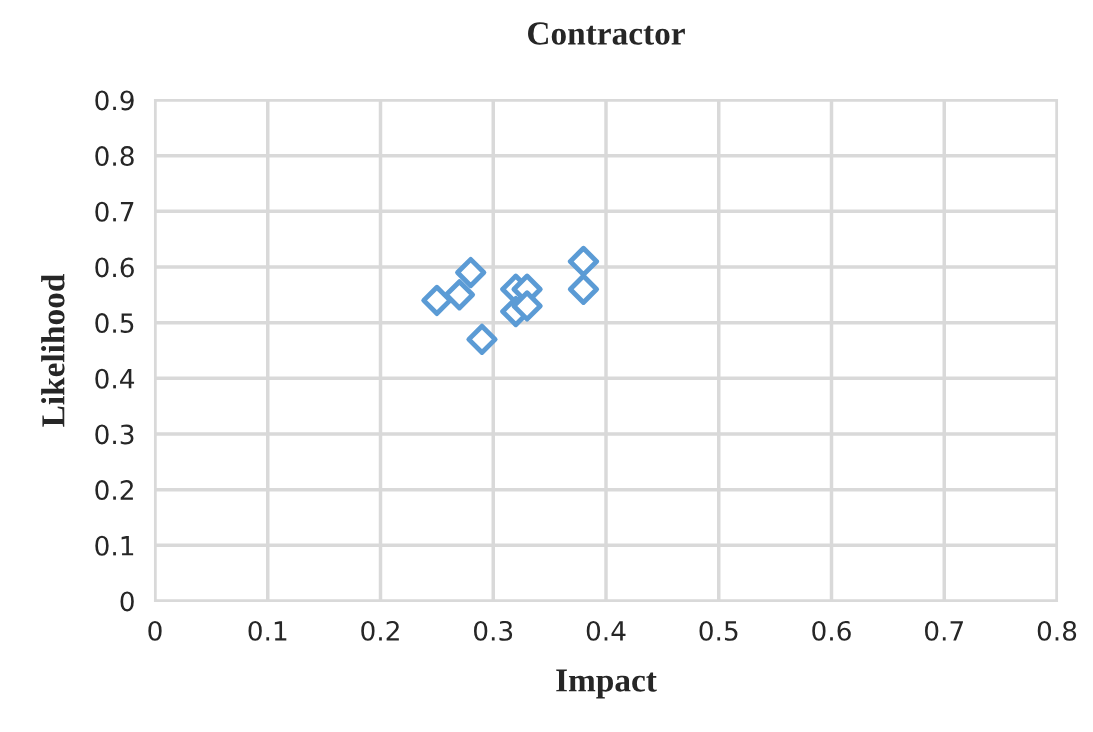 This screenshot has width=1093, height=732. I want to click on x-axis-title: Impact, so click(606, 684).